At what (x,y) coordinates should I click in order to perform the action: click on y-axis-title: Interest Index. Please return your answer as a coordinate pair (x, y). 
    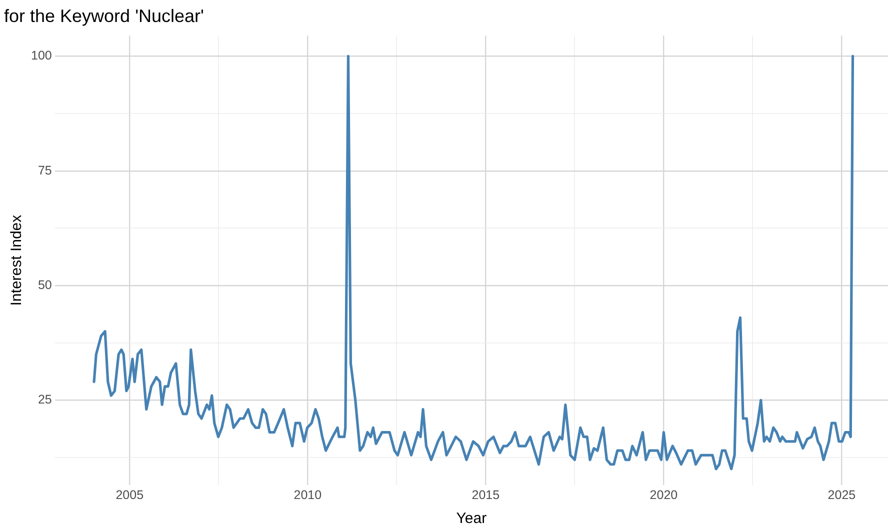
    Looking at the image, I should click on (17, 260).